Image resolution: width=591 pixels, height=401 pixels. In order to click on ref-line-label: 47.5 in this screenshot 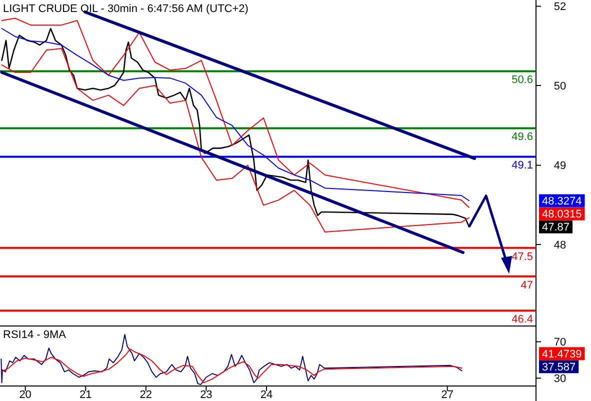, I will do `click(522, 256)`.